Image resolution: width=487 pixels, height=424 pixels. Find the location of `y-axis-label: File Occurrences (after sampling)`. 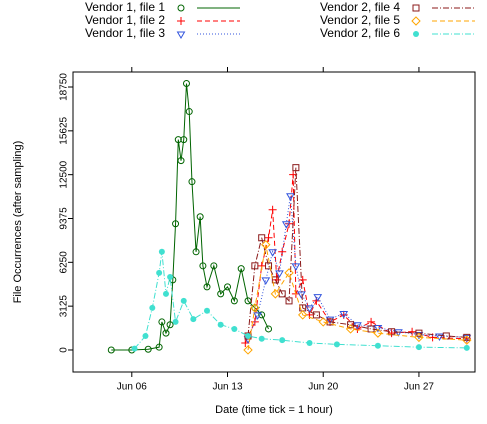

y-axis-label: File Occurrences (after sampling) is located at coordinates (18, 222).